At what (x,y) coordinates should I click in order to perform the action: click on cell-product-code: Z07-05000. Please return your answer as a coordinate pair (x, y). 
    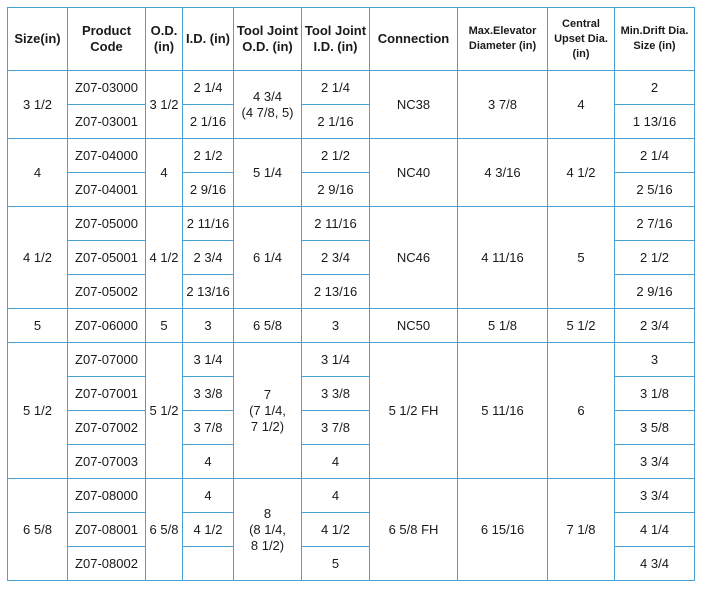
    Looking at the image, I should click on (106, 223).